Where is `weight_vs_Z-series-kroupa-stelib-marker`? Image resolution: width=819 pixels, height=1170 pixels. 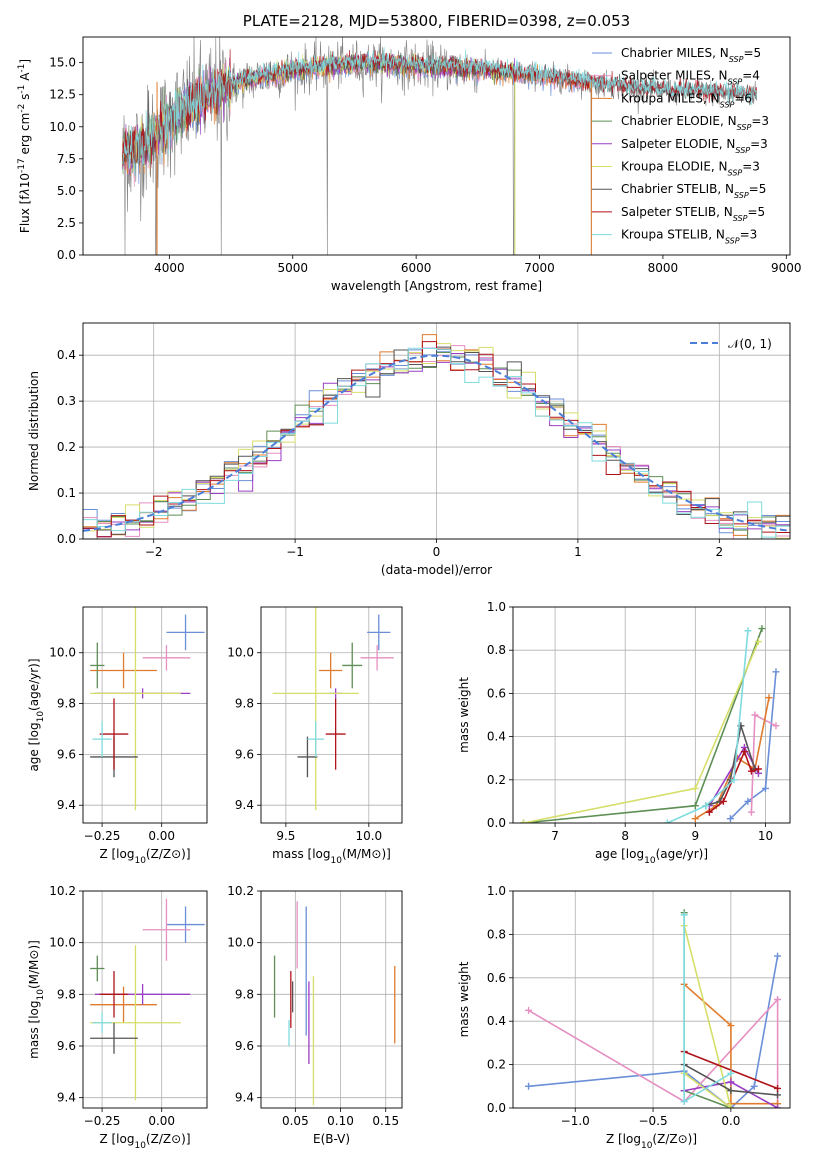
weight_vs_Z-series-kroupa-stelib-marker is located at coordinates (684, 915).